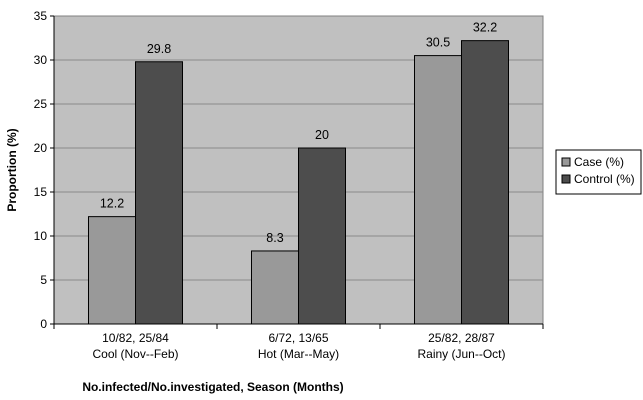 The height and width of the screenshot is (400, 643). What do you see at coordinates (159, 49) in the screenshot?
I see `data-label: 29.8` at bounding box center [159, 49].